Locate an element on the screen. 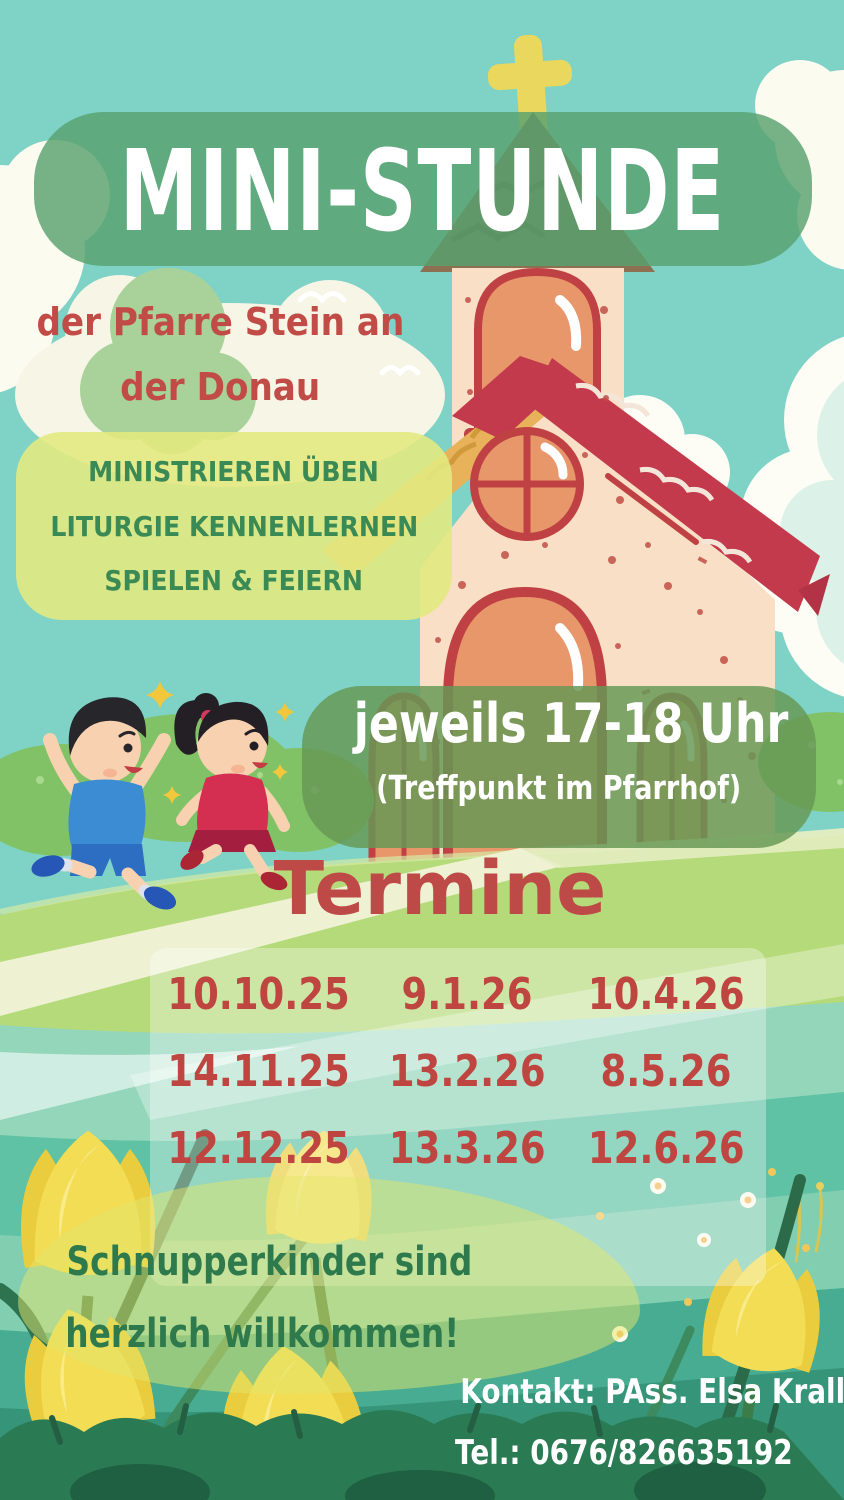 Image resolution: width=844 pixels, height=1500 pixels. subtitle: der Pfarre Stein an der Donau is located at coordinates (220, 354).